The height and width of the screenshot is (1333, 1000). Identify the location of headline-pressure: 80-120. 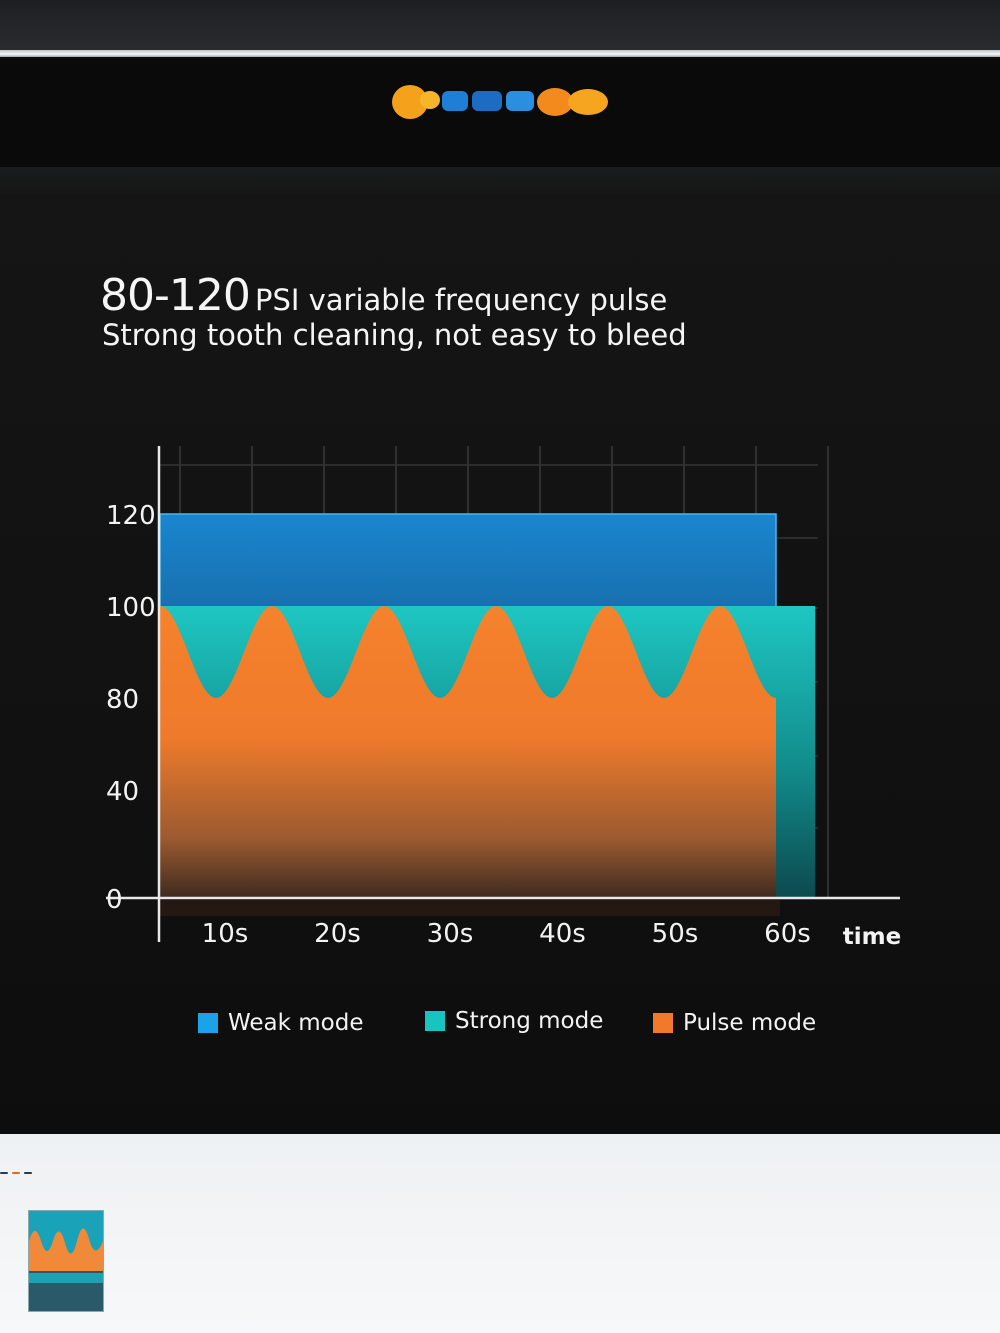
(175, 295).